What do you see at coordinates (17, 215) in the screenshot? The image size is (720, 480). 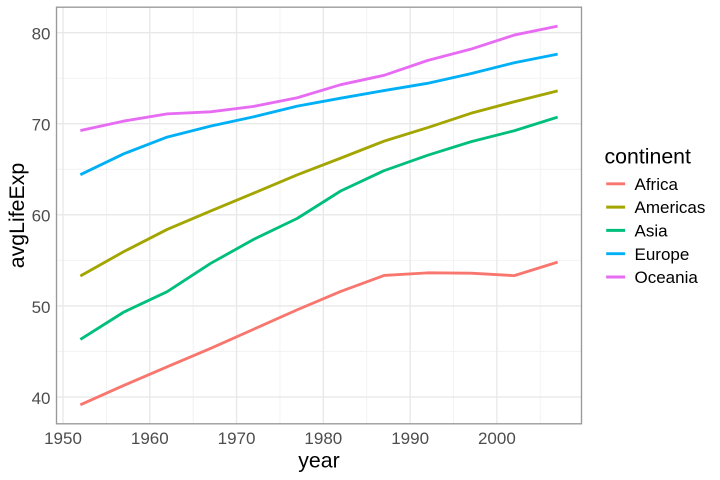 I see `svg-text: avgLifeExp` at bounding box center [17, 215].